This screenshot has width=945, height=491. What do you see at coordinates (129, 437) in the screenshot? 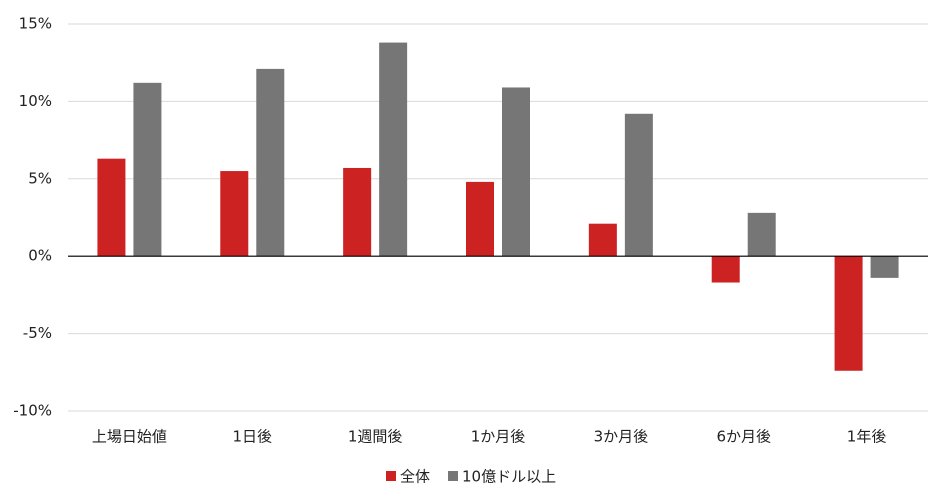
I see `x-tick-label: 上場日始値` at bounding box center [129, 437].